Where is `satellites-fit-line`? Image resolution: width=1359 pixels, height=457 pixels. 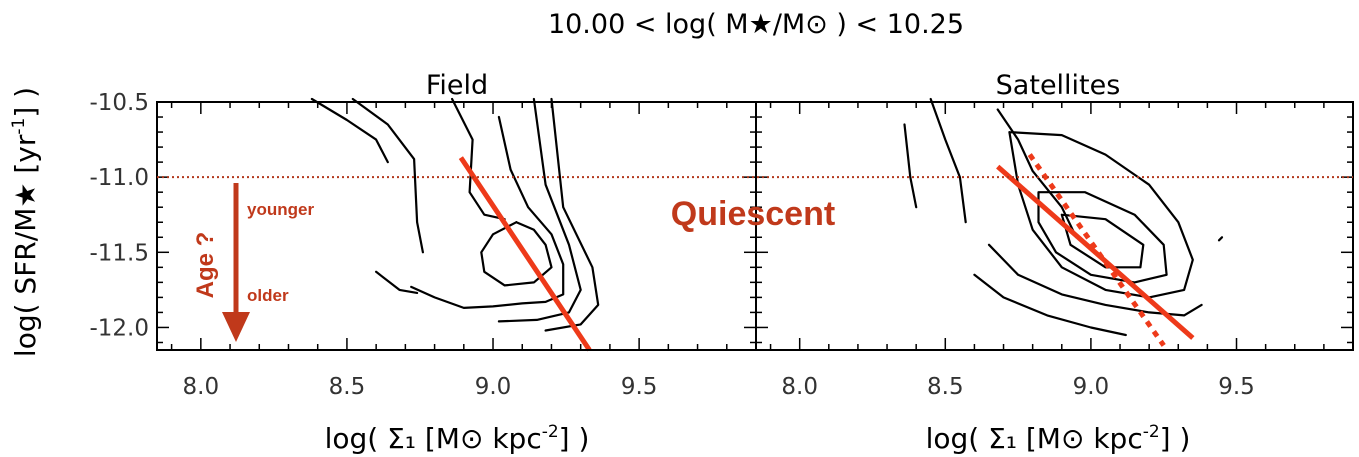
satellites-fit-line is located at coordinates (1095, 252).